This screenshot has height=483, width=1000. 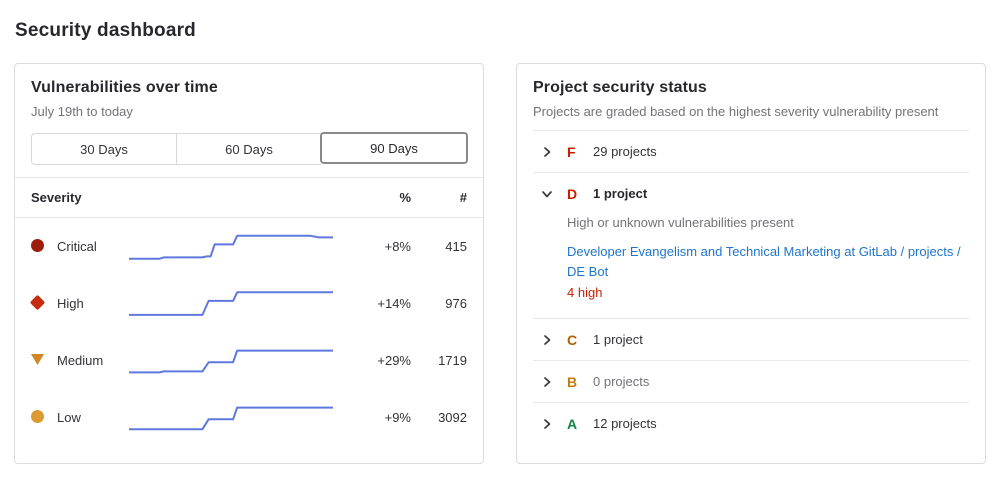 What do you see at coordinates (625, 424) in the screenshot?
I see `grade-count-a: 12 projects` at bounding box center [625, 424].